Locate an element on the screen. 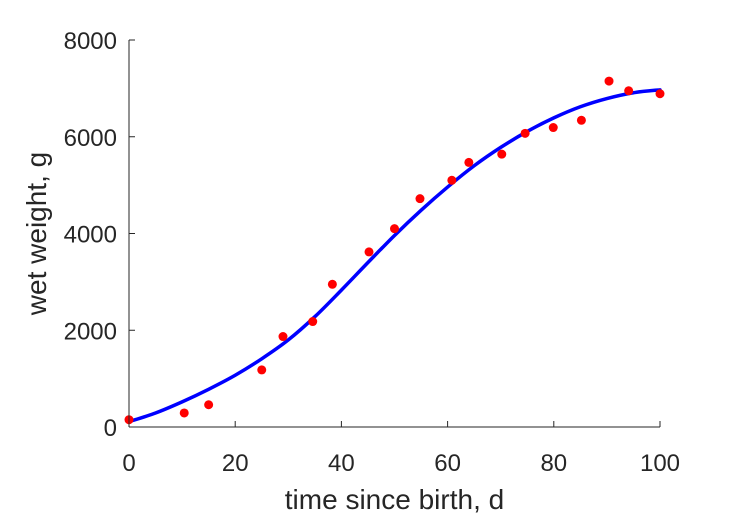 Image resolution: width=729 pixels, height=521 pixels. x-tick-label: 40 is located at coordinates (341, 463).